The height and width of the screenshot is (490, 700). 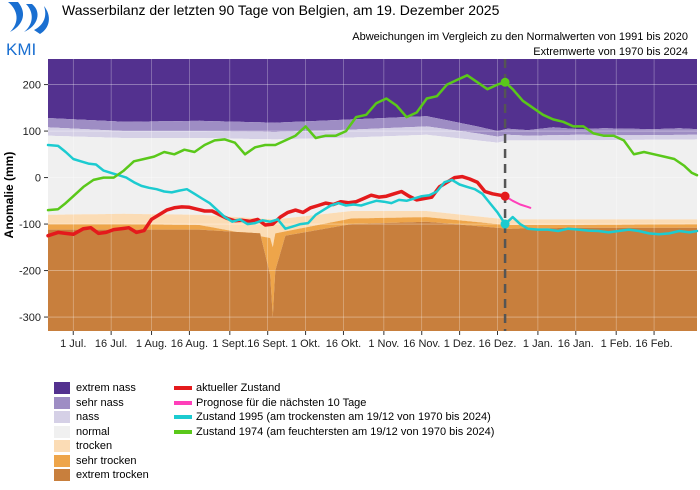 What do you see at coordinates (460, 344) in the screenshot?
I see `x-tick-label: 1 Dez.` at bounding box center [460, 344].